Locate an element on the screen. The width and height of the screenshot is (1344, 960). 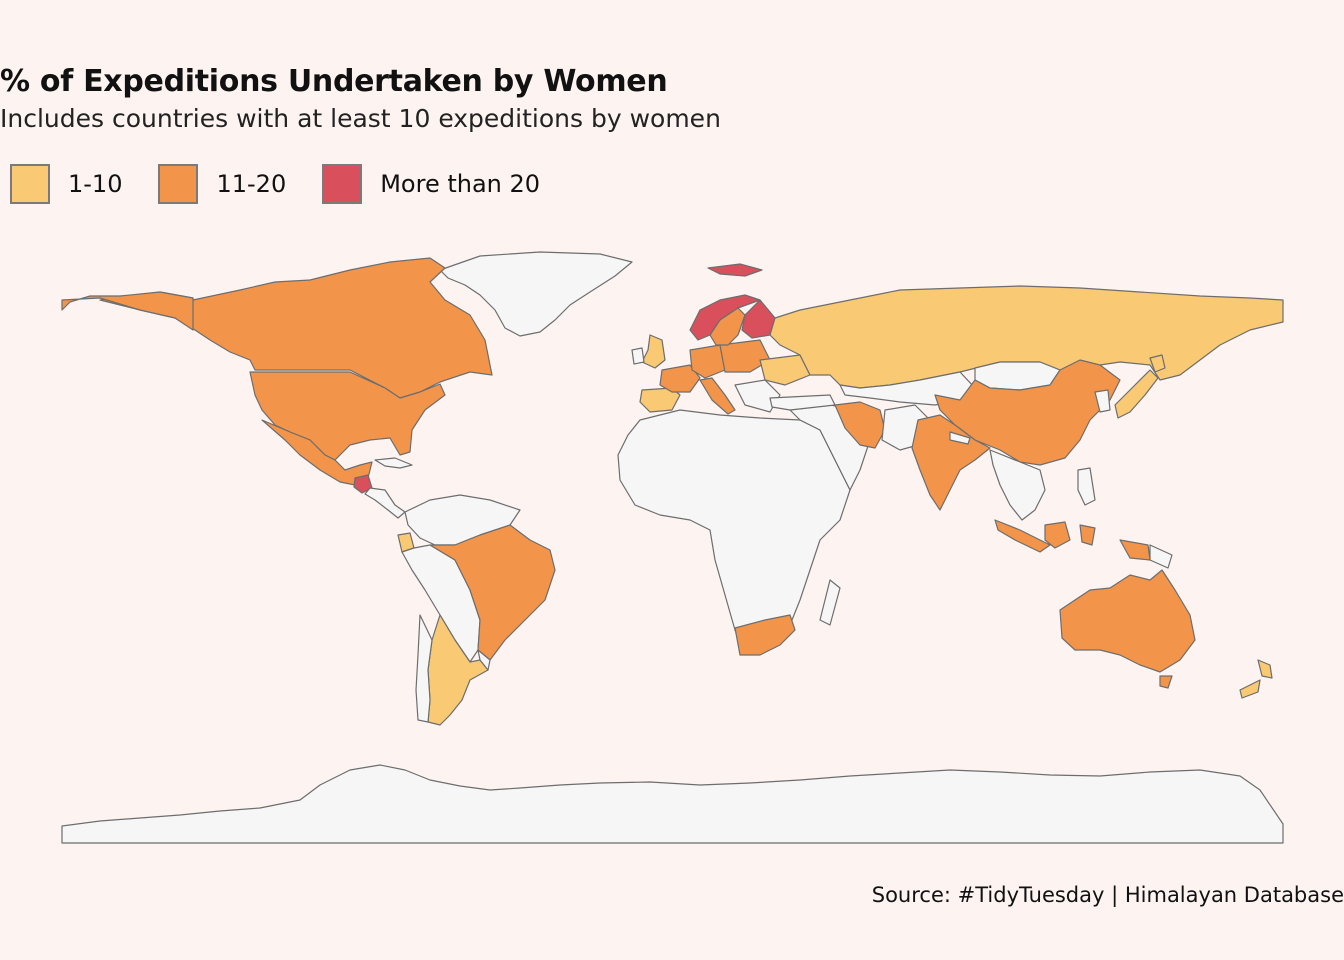
country-brazil is located at coordinates (492, 592).